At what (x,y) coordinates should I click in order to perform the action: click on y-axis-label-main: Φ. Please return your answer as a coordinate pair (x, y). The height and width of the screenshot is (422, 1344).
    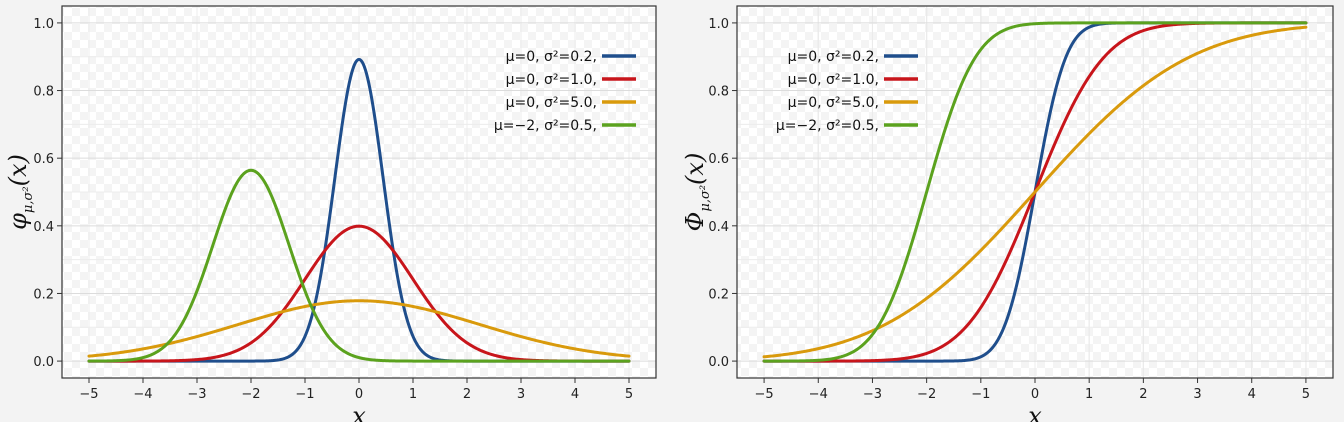
    Looking at the image, I should click on (695, 222).